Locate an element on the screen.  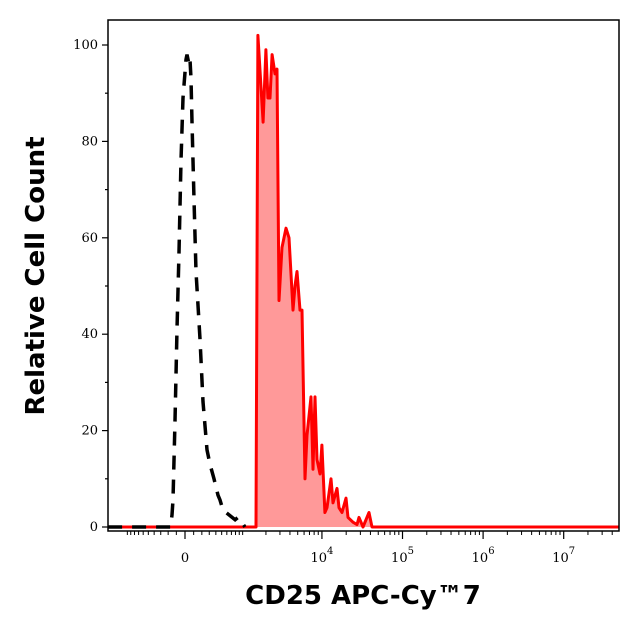
x-tick-label: 10⁷ is located at coordinates (563, 556).